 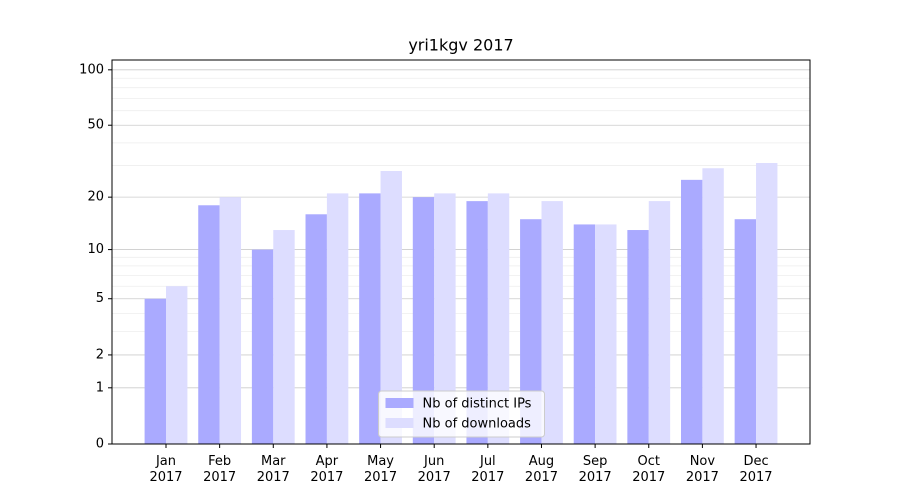 What do you see at coordinates (100, 387) in the screenshot?
I see `y-tick-label: 1` at bounding box center [100, 387].